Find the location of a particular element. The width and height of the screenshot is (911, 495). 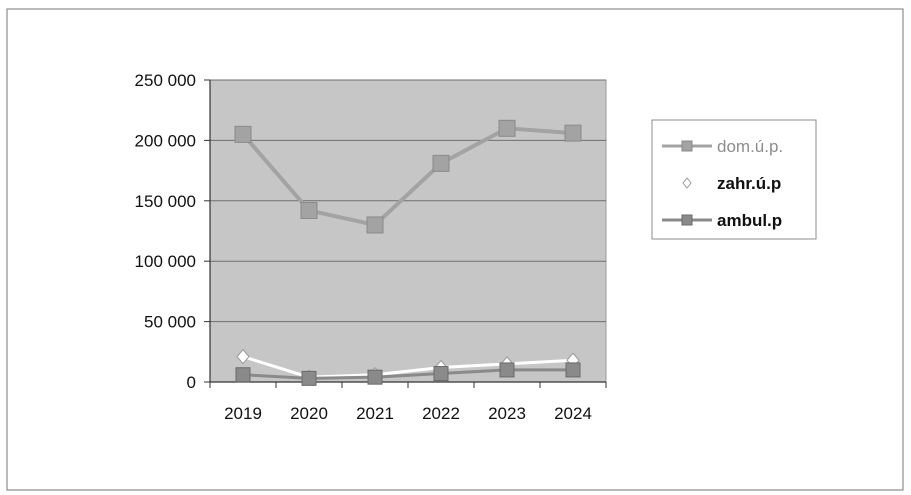

y-tick-label: 0 is located at coordinates (191, 382).